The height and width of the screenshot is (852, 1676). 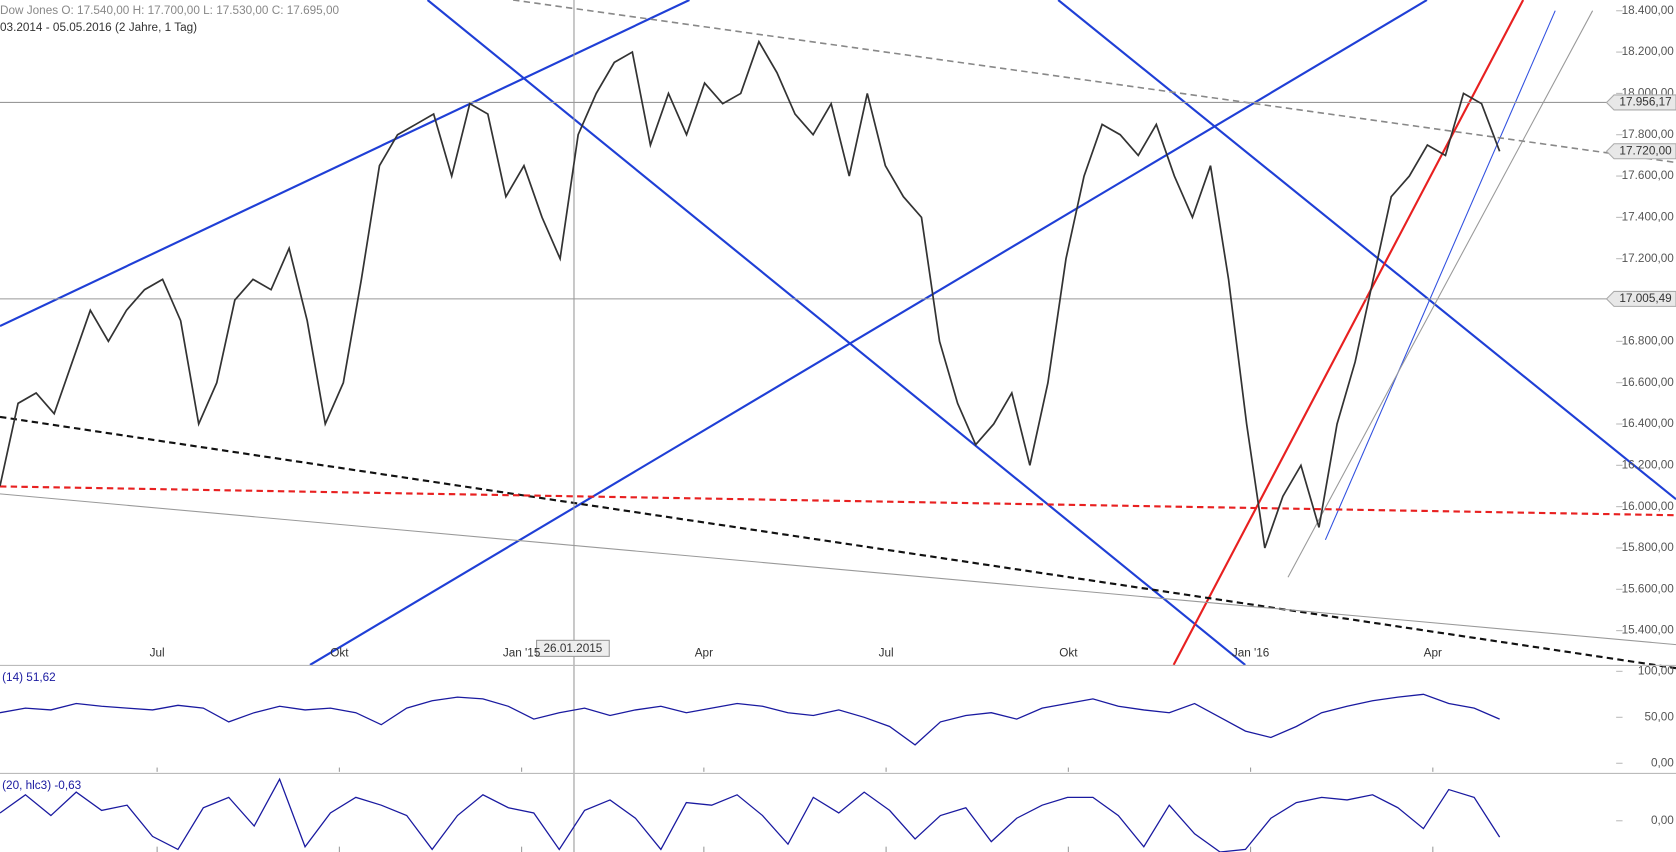 I want to click on y-tick-label: 17.400,00, so click(x=1648, y=216).